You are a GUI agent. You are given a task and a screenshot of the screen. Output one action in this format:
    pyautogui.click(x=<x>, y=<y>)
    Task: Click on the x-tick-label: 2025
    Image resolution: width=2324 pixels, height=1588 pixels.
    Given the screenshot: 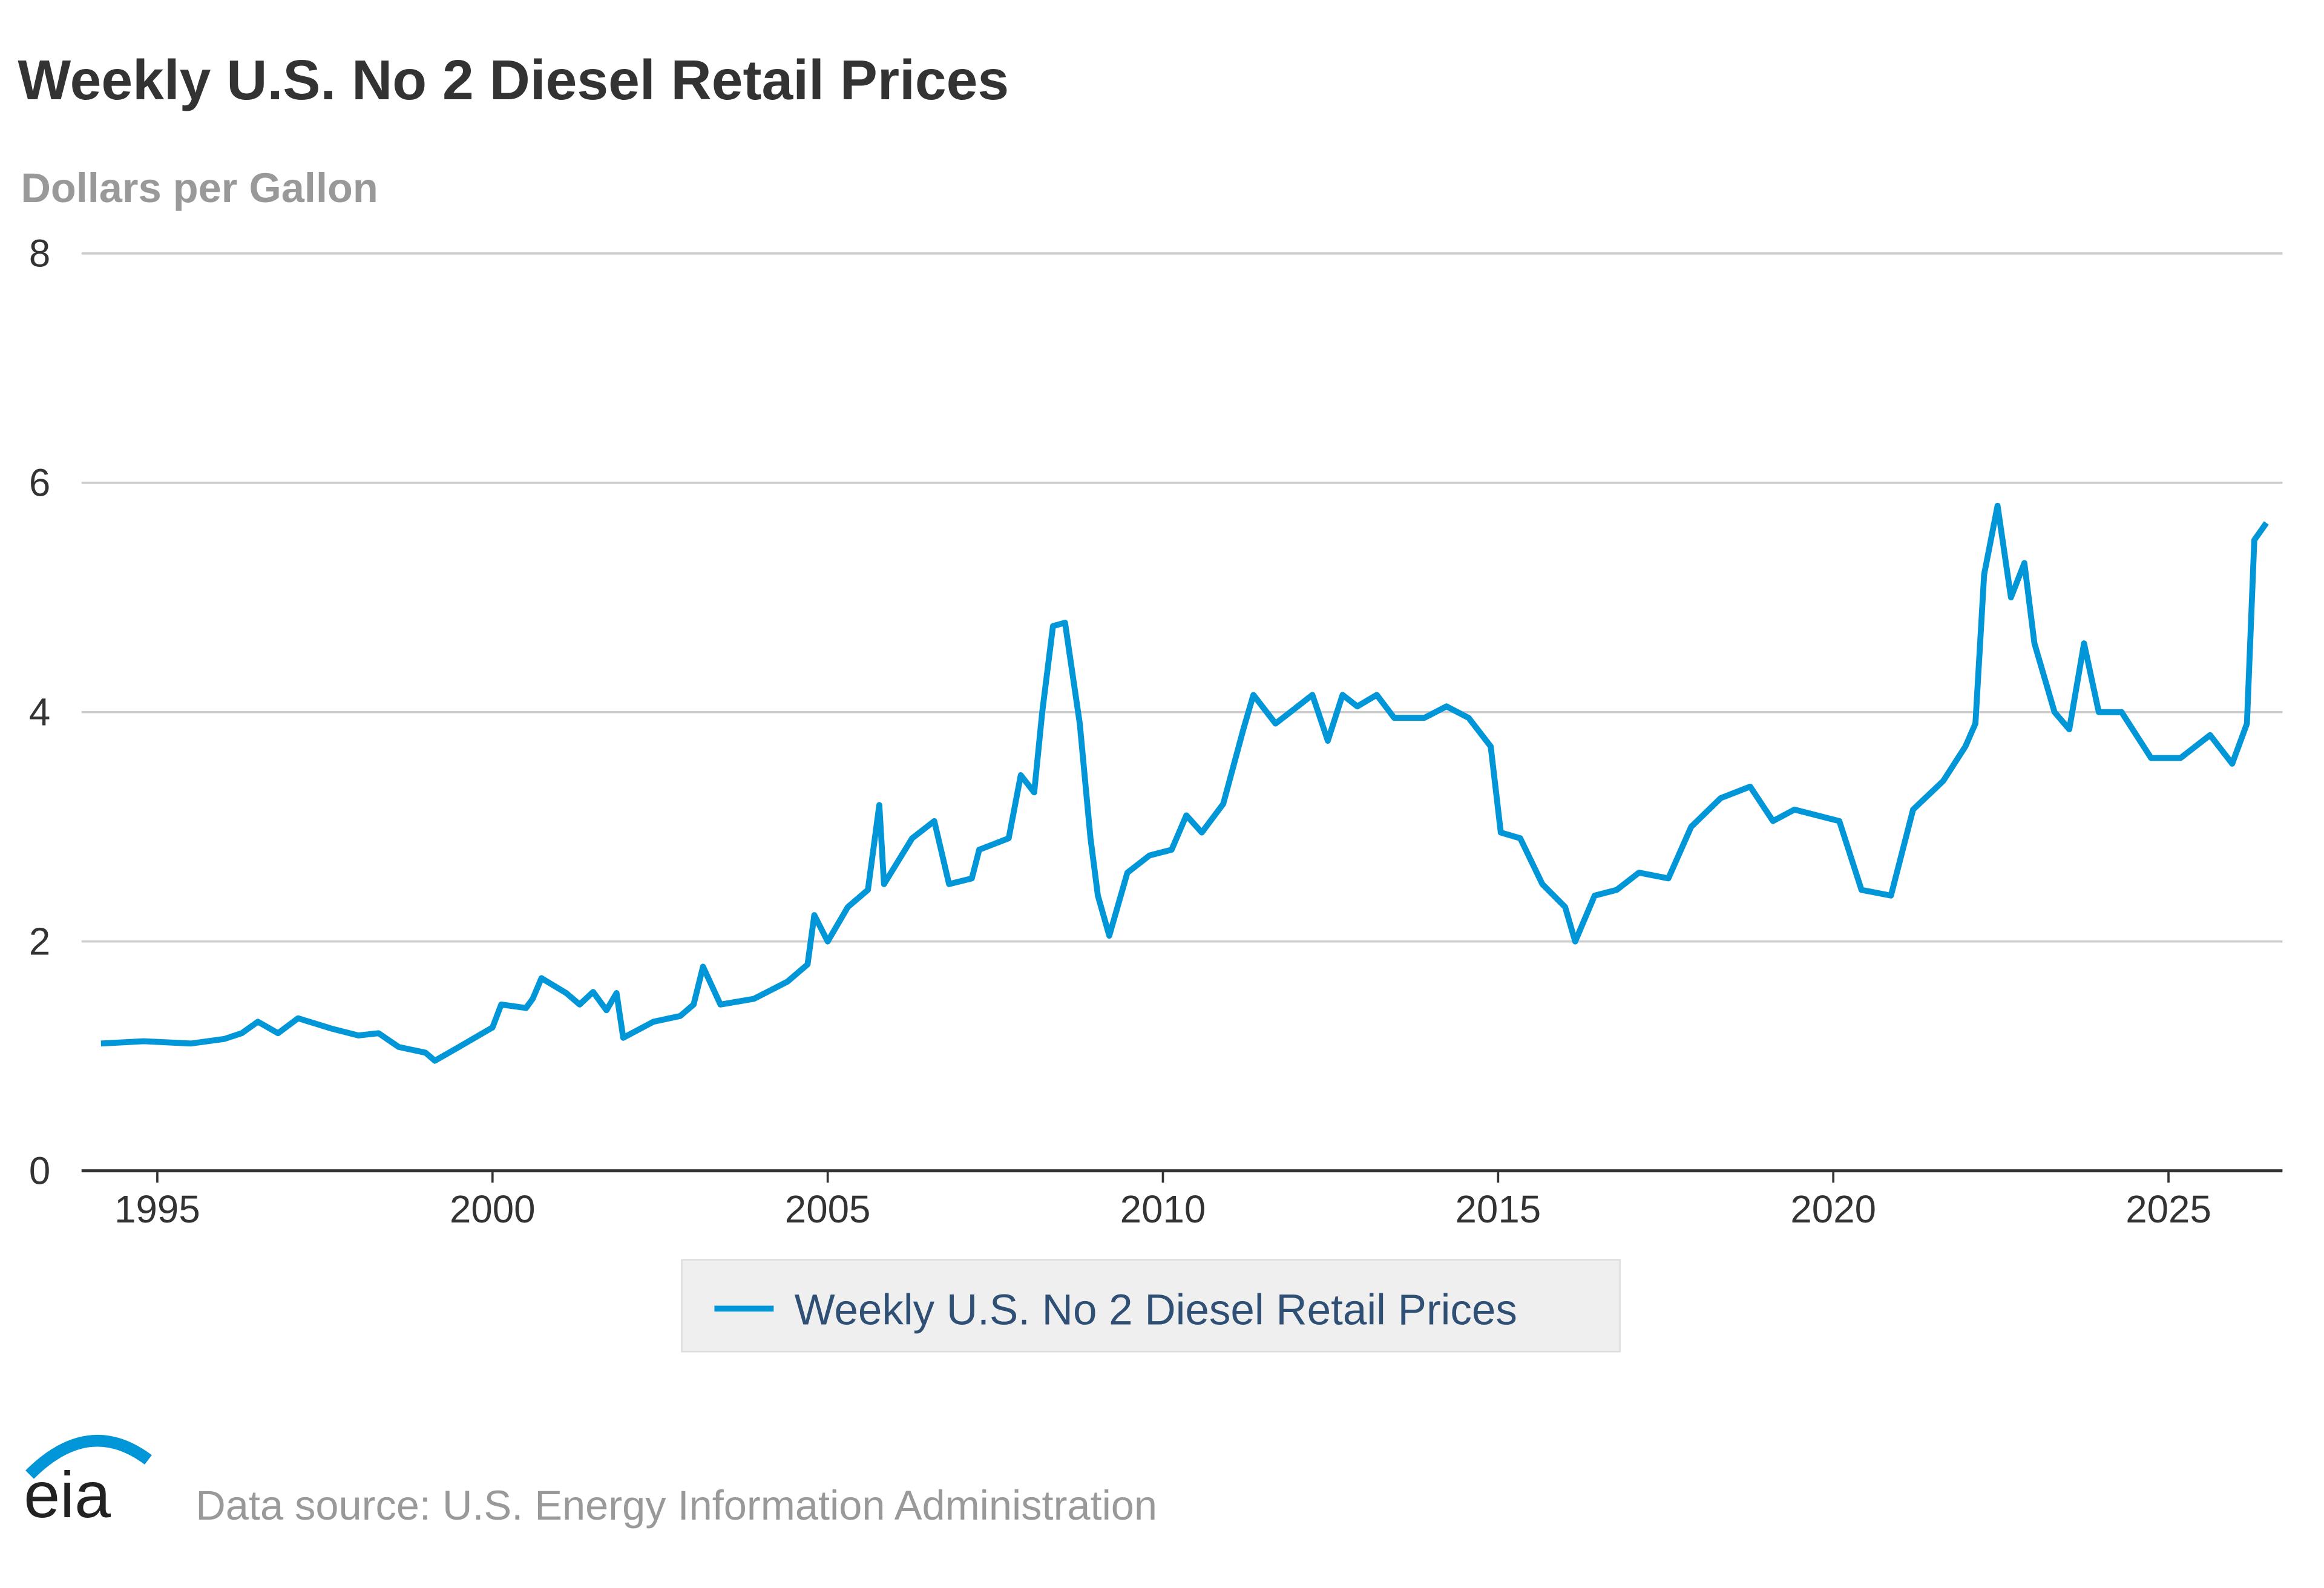 What is the action you would take?
    pyautogui.click(x=2168, y=1210)
    